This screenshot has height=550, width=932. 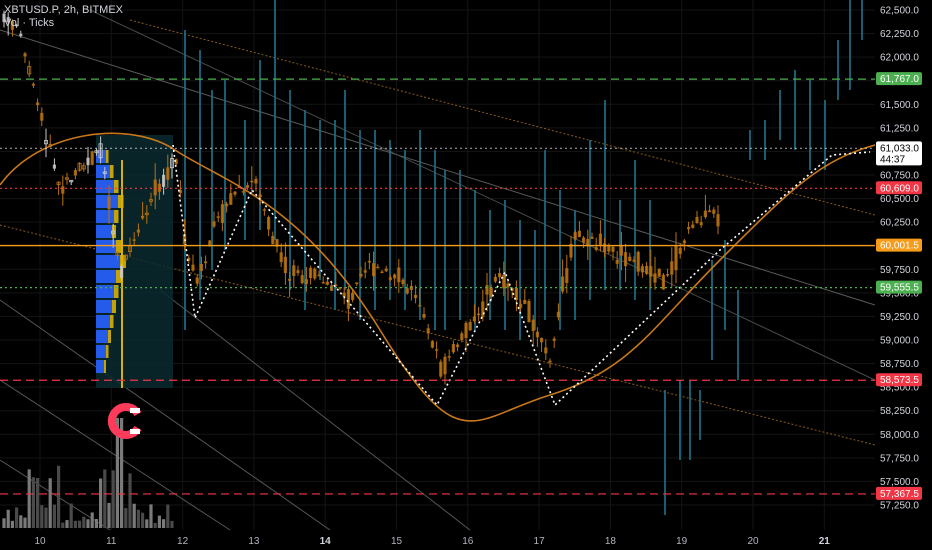 I want to click on price-tick-label: 57,750.0, so click(x=899, y=458).